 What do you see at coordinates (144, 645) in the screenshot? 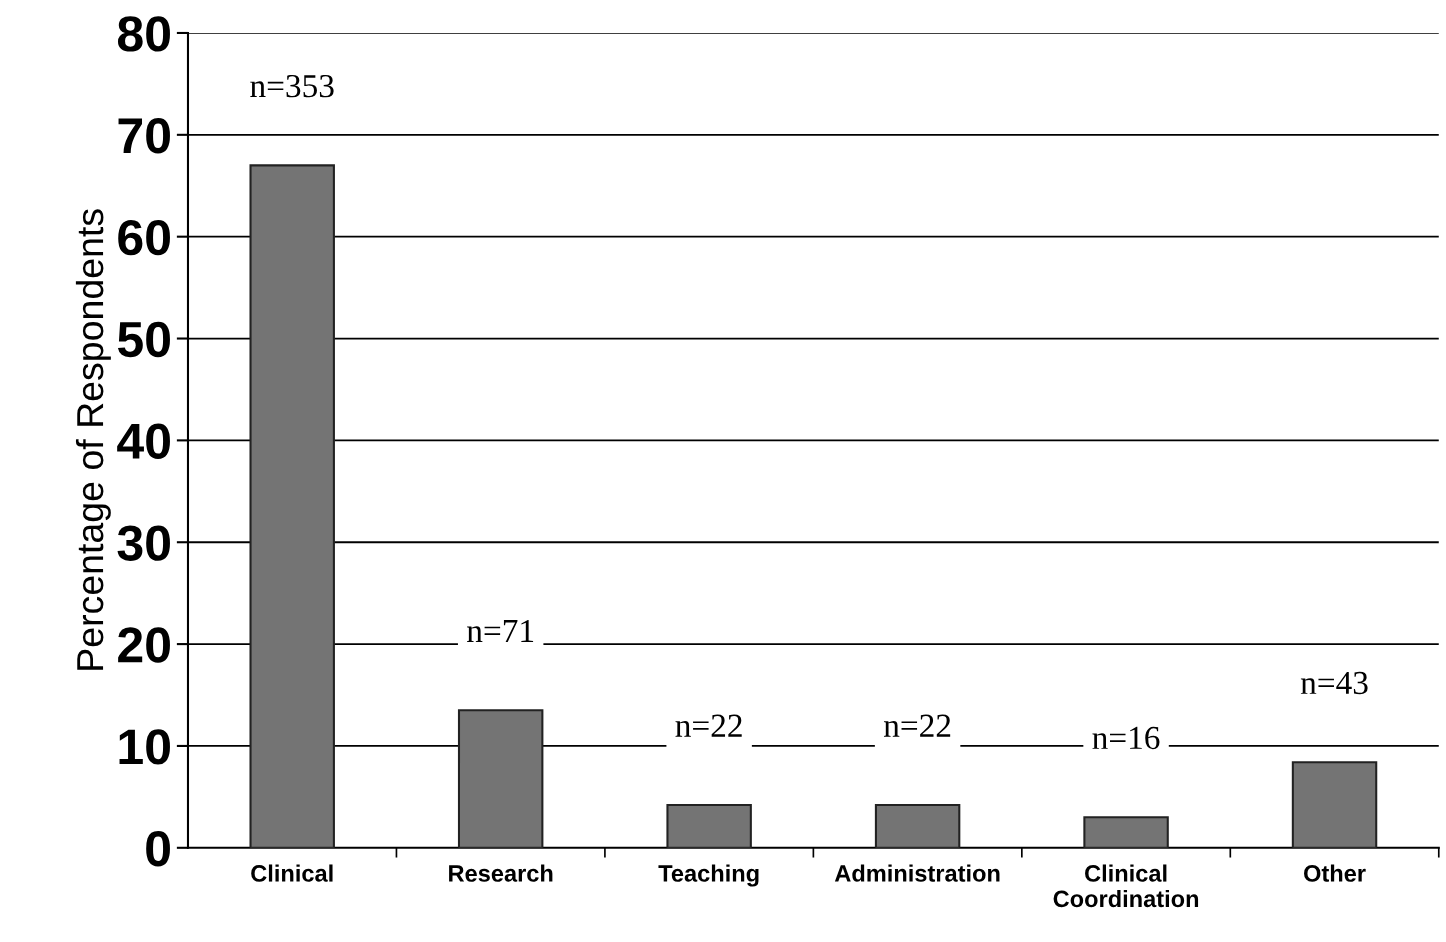
I see `y-tick-label: 20` at bounding box center [144, 645].